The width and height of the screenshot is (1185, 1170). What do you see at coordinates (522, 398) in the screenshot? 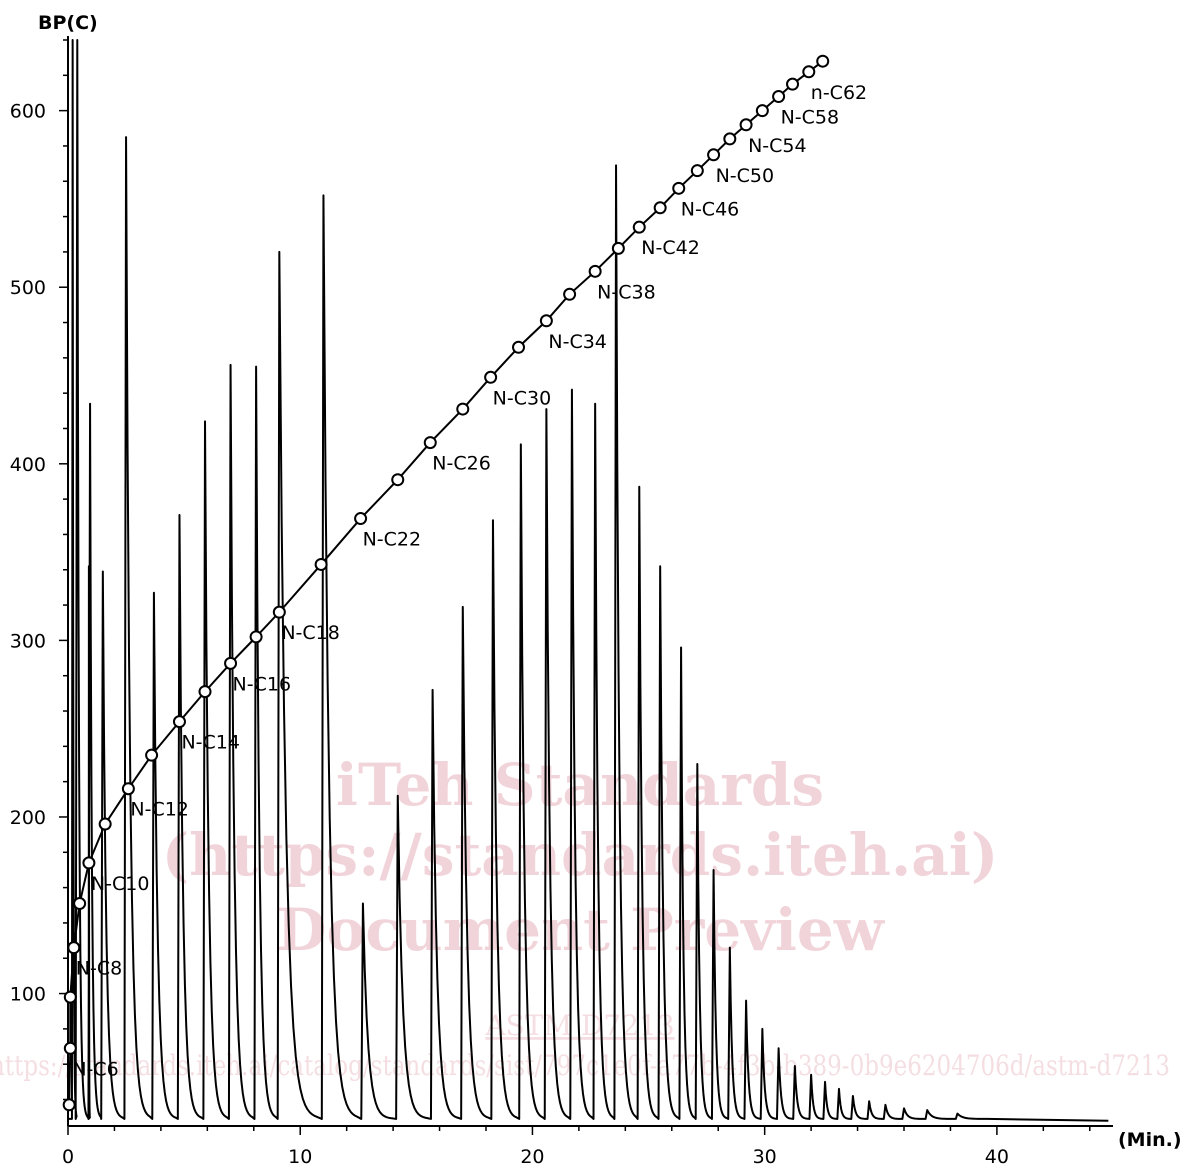
I see `calibration-point-label: N-C30` at bounding box center [522, 398].